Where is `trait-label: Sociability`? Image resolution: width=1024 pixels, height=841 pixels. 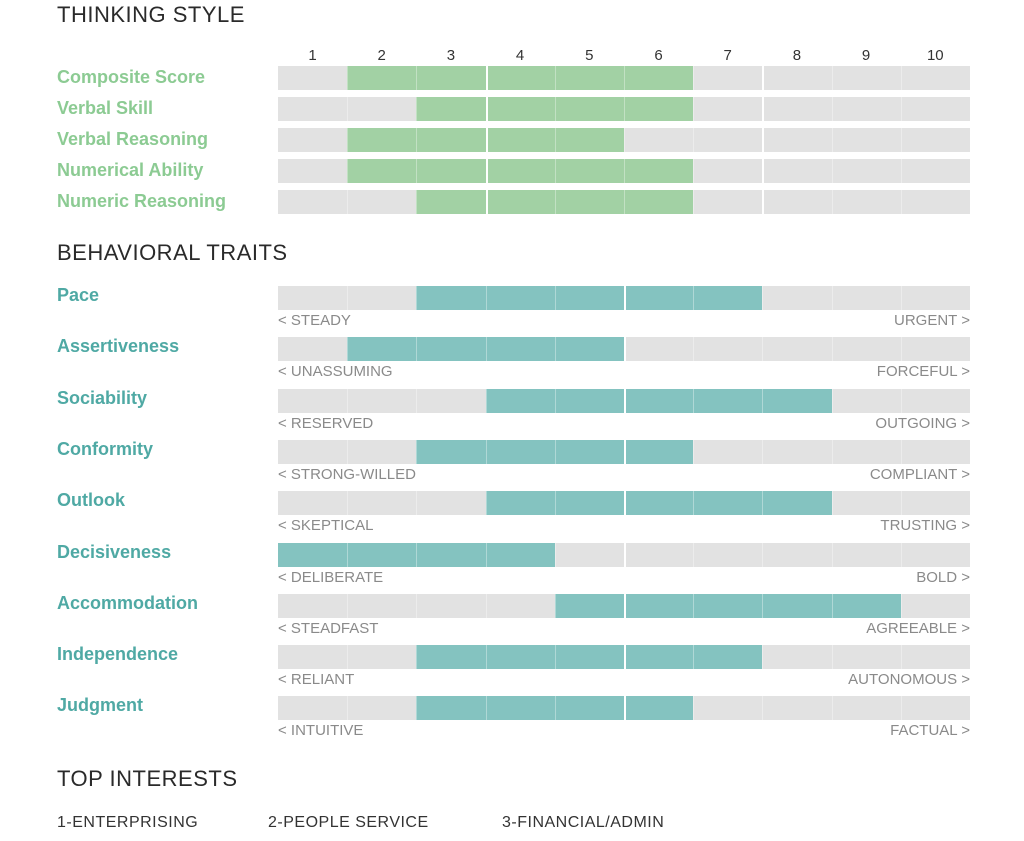 trait-label: Sociability is located at coordinates (102, 397).